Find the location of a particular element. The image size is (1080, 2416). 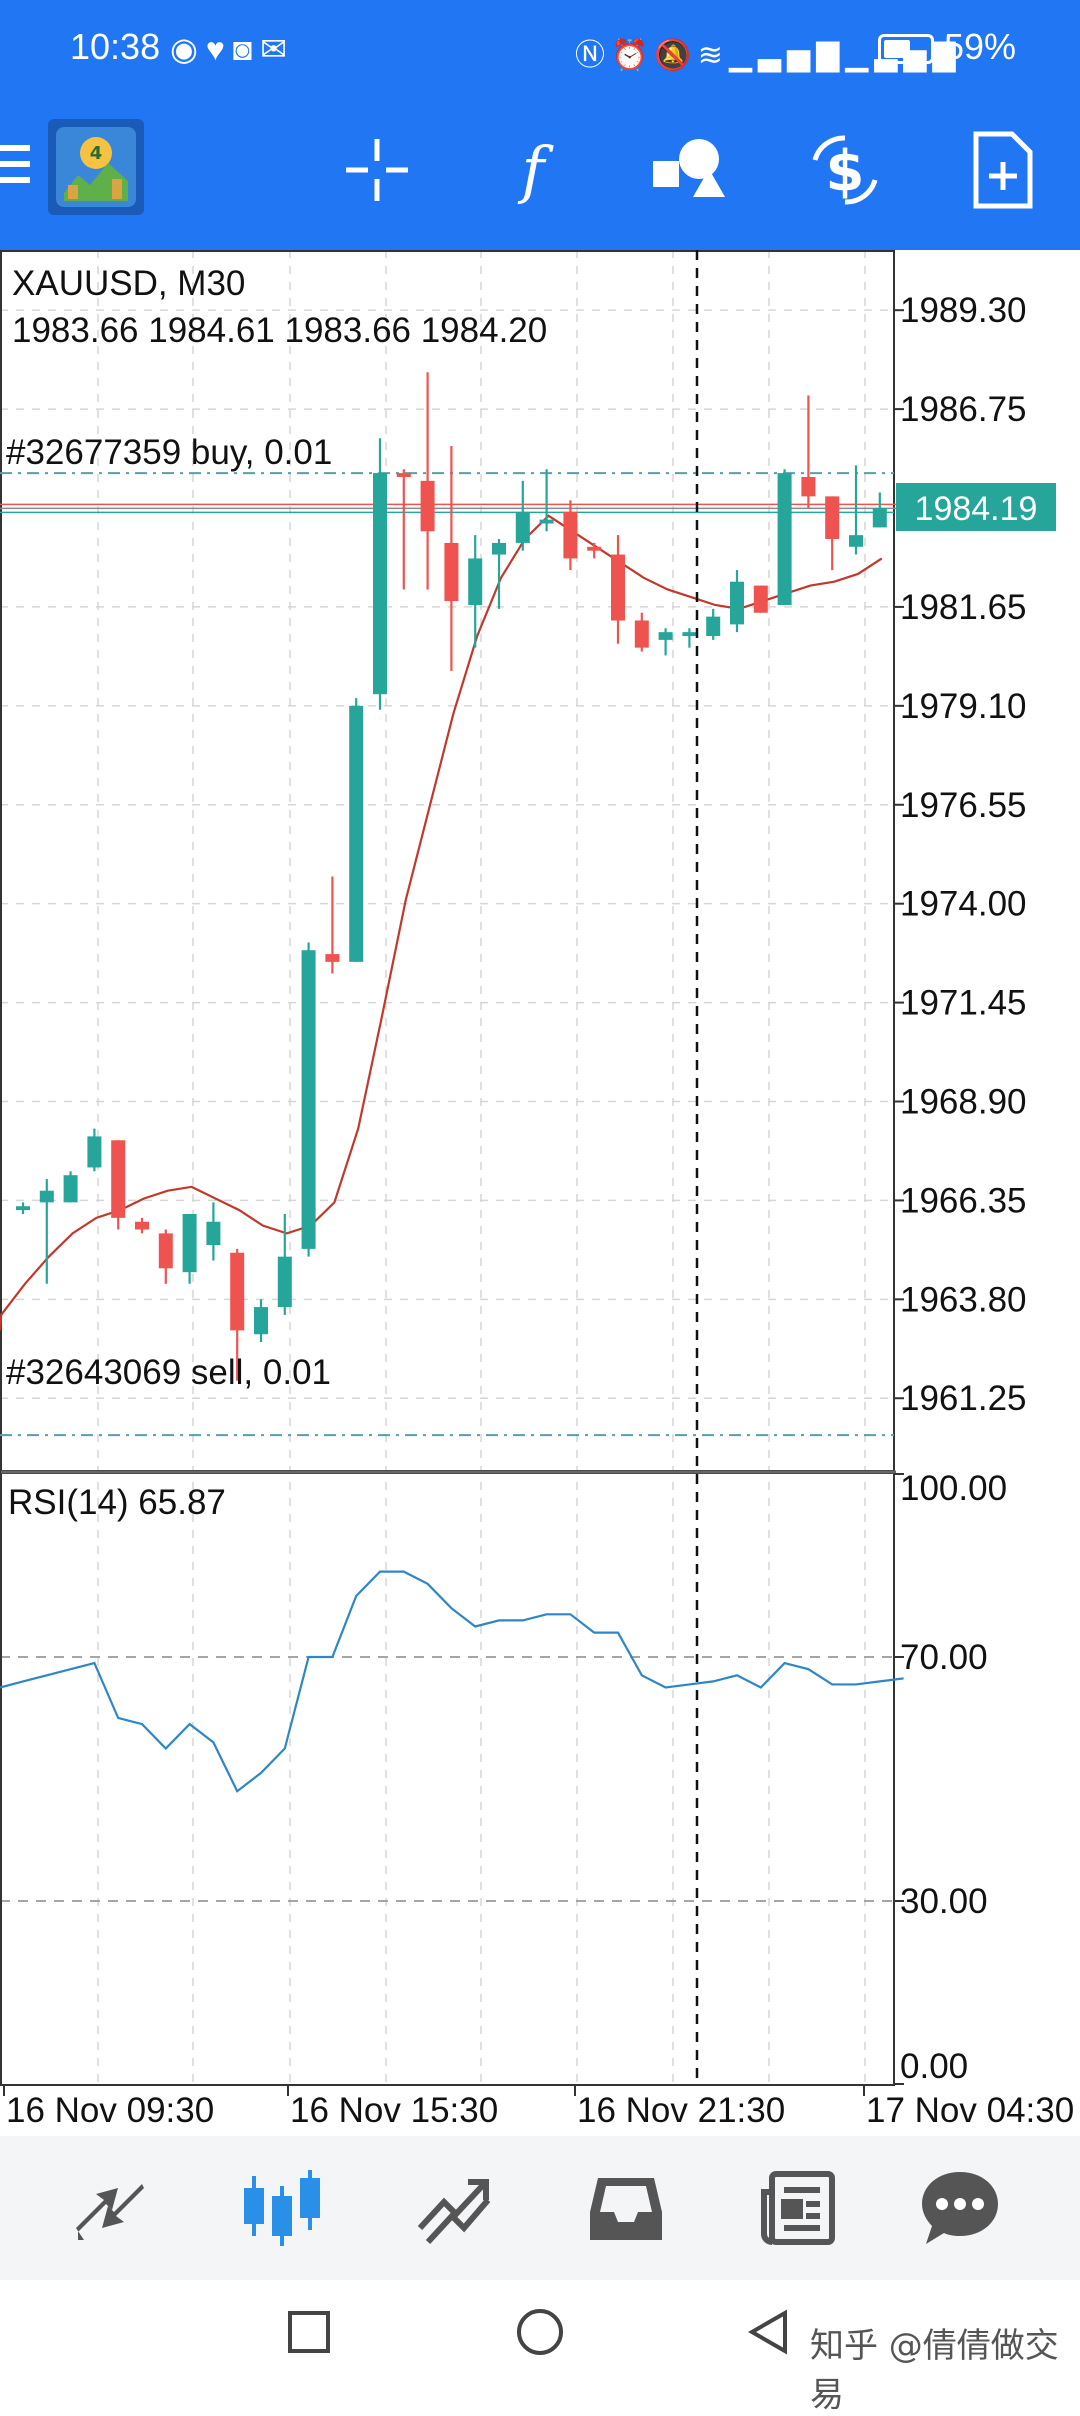

sell-order-label: #32643069 sell, 0.01 is located at coordinates (168, 1372).